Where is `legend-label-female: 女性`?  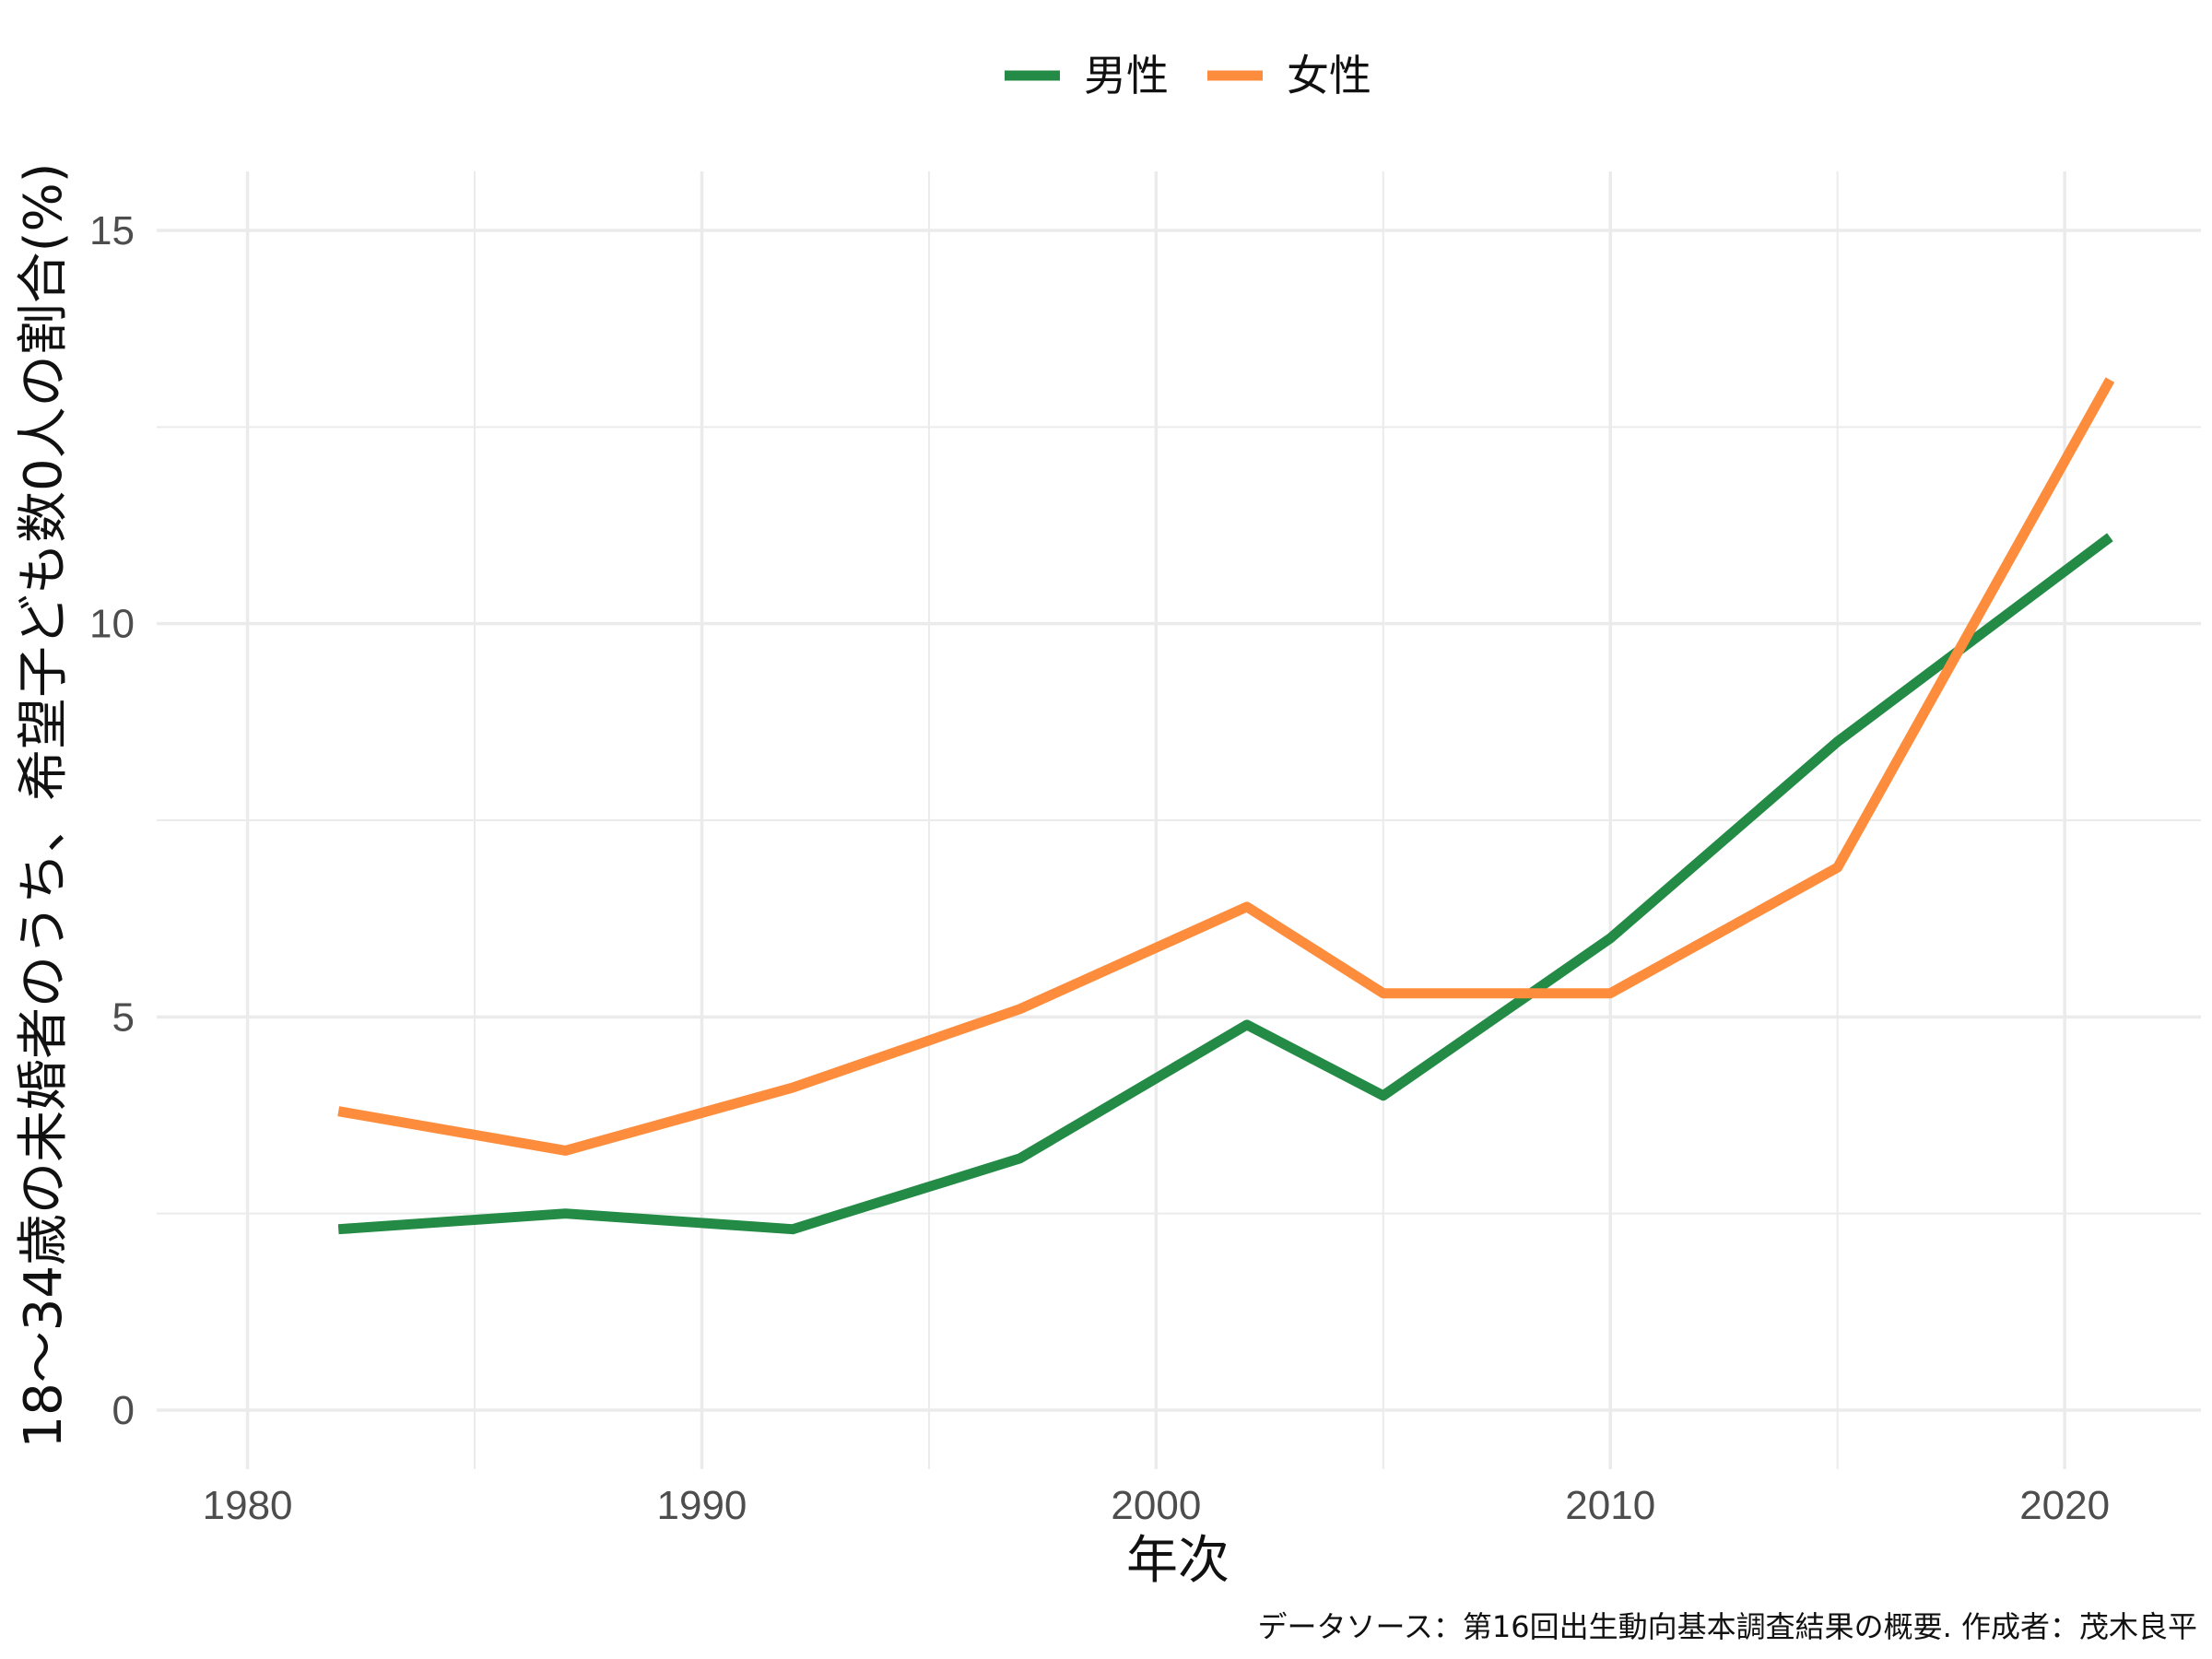
legend-label-female: 女性 is located at coordinates (1329, 75).